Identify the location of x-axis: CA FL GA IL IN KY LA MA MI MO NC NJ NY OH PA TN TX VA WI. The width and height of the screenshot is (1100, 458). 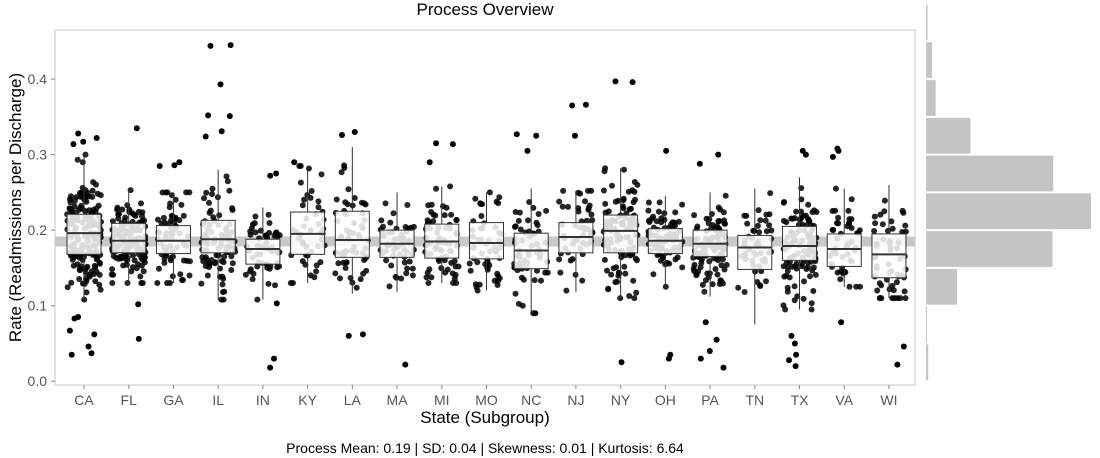
(486, 396).